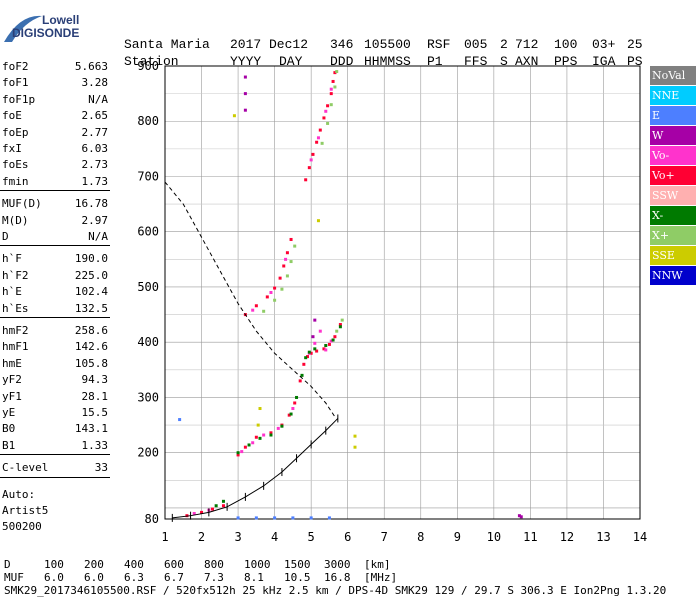 This screenshot has height=600, width=700. Describe the element at coordinates (15, 347) in the screenshot. I see `param-name: hmF1` at that location.